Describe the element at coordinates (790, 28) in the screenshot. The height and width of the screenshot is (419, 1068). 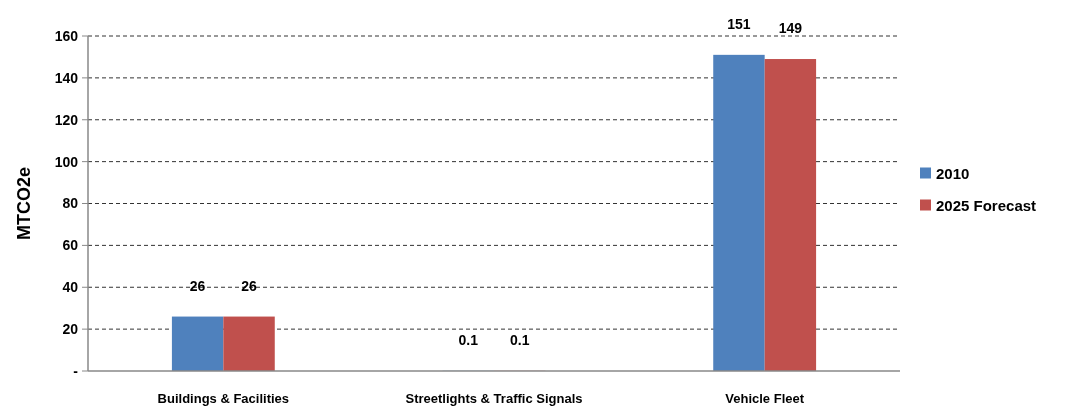
I see `data-label: 149` at that location.